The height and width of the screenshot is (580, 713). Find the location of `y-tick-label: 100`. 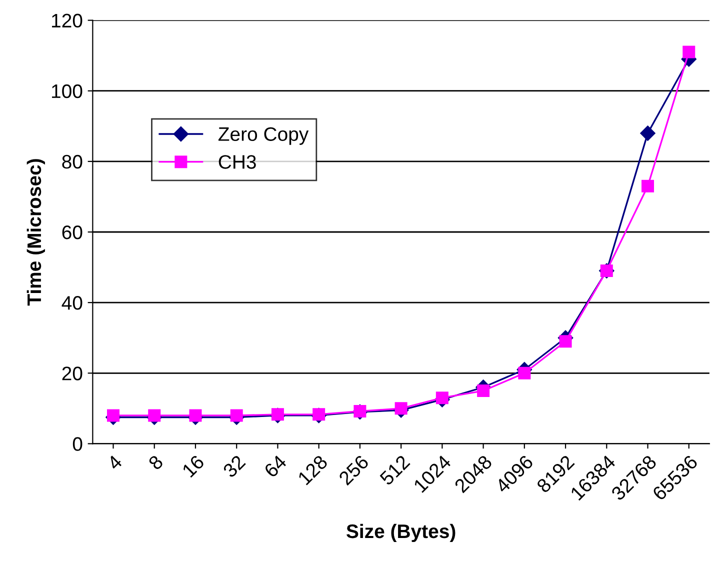

y-tick-label: 100 is located at coordinates (67, 91).